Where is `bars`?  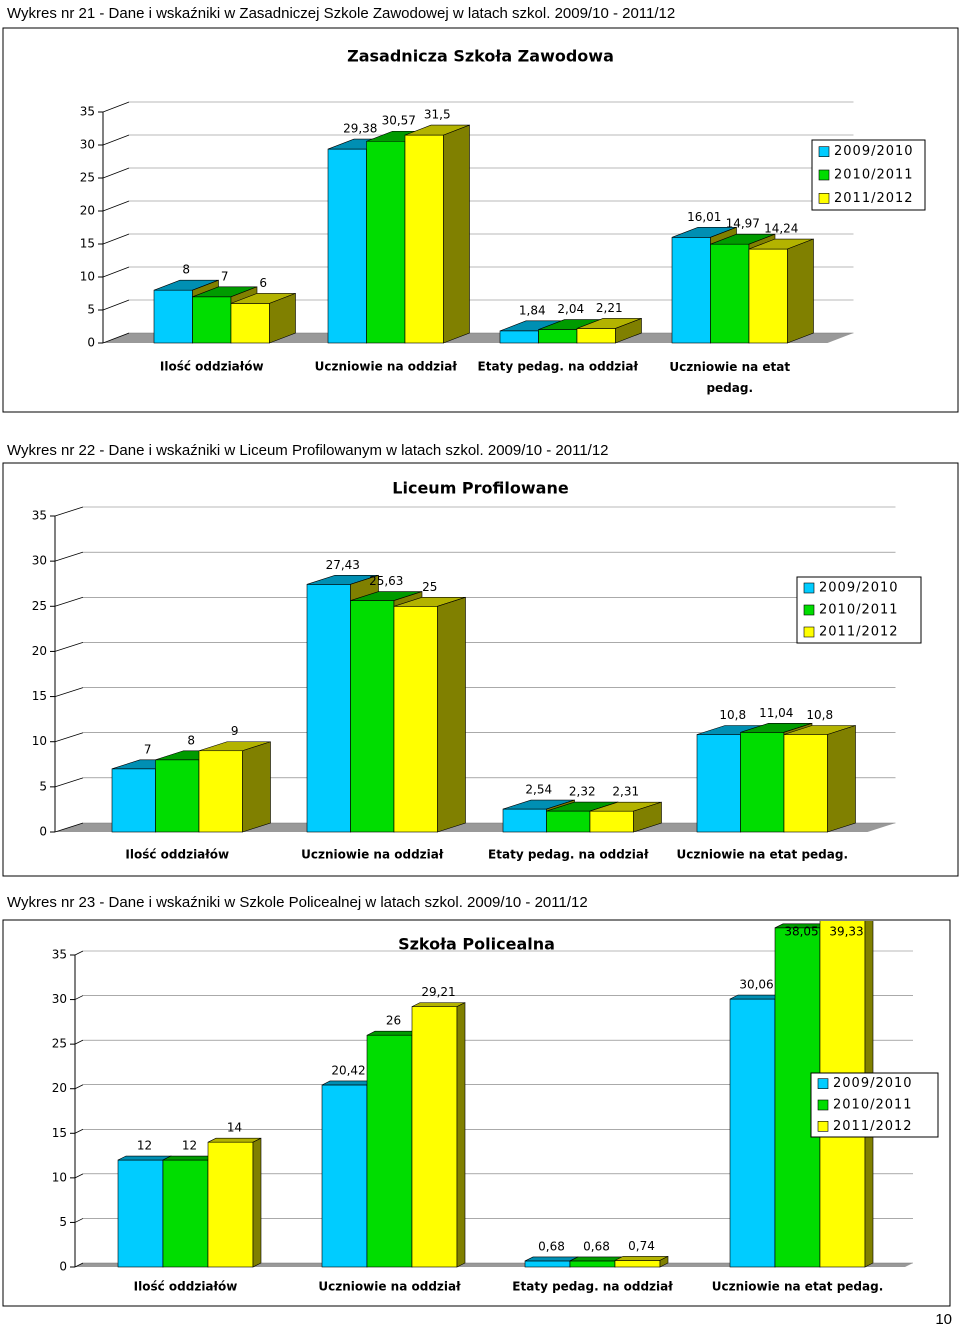 bars is located at coordinates (483, 234).